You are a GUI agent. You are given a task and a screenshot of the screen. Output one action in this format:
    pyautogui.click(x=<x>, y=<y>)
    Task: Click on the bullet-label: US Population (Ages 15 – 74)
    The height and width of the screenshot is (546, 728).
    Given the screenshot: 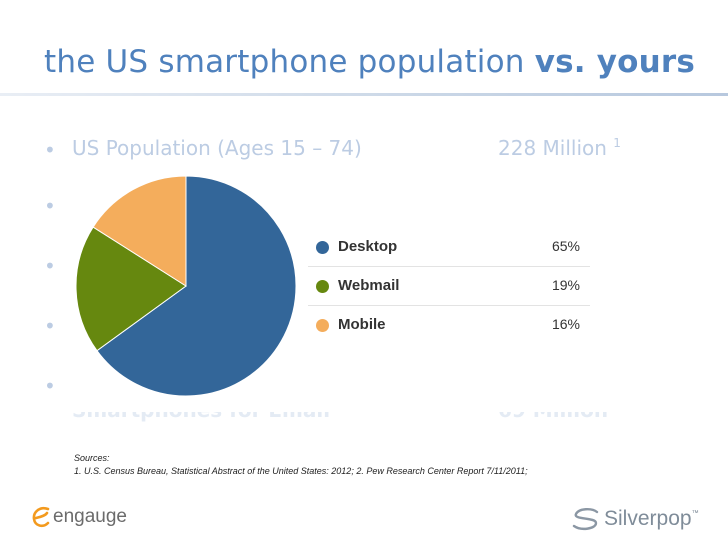 What is the action you would take?
    pyautogui.click(x=217, y=148)
    